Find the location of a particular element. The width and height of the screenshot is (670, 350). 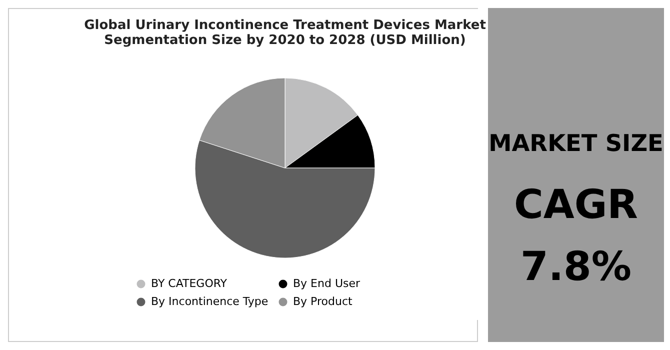

legend-label: By End User is located at coordinates (327, 283).